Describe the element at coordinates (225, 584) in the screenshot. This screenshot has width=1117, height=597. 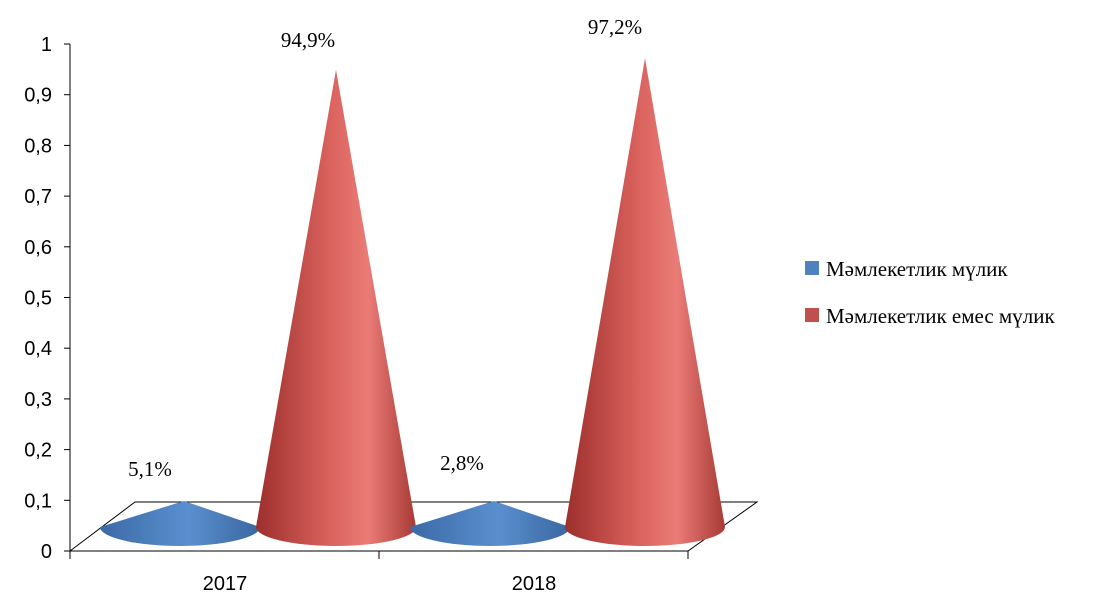
I see `x-tick-label: 2017` at that location.